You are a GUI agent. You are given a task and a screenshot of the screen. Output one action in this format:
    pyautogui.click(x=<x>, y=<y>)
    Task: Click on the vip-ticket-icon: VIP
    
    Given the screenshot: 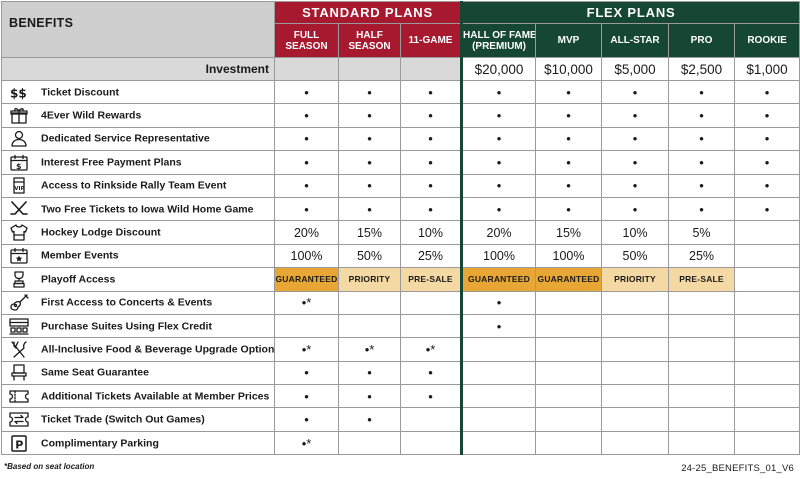 What is the action you would take?
    pyautogui.click(x=19, y=185)
    